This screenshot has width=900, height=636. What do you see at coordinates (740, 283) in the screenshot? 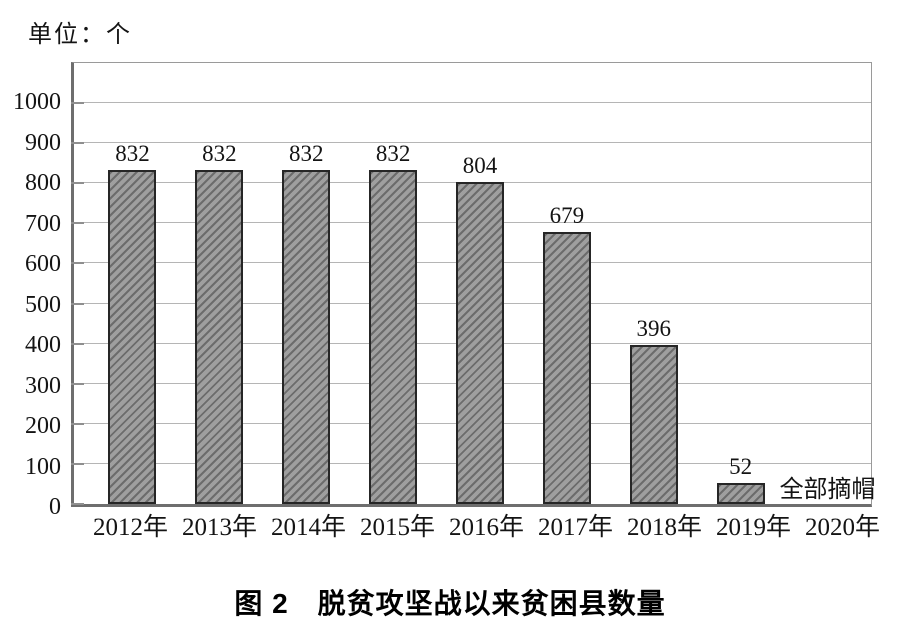
I see `category-slot-2019年: 52` at bounding box center [740, 283].